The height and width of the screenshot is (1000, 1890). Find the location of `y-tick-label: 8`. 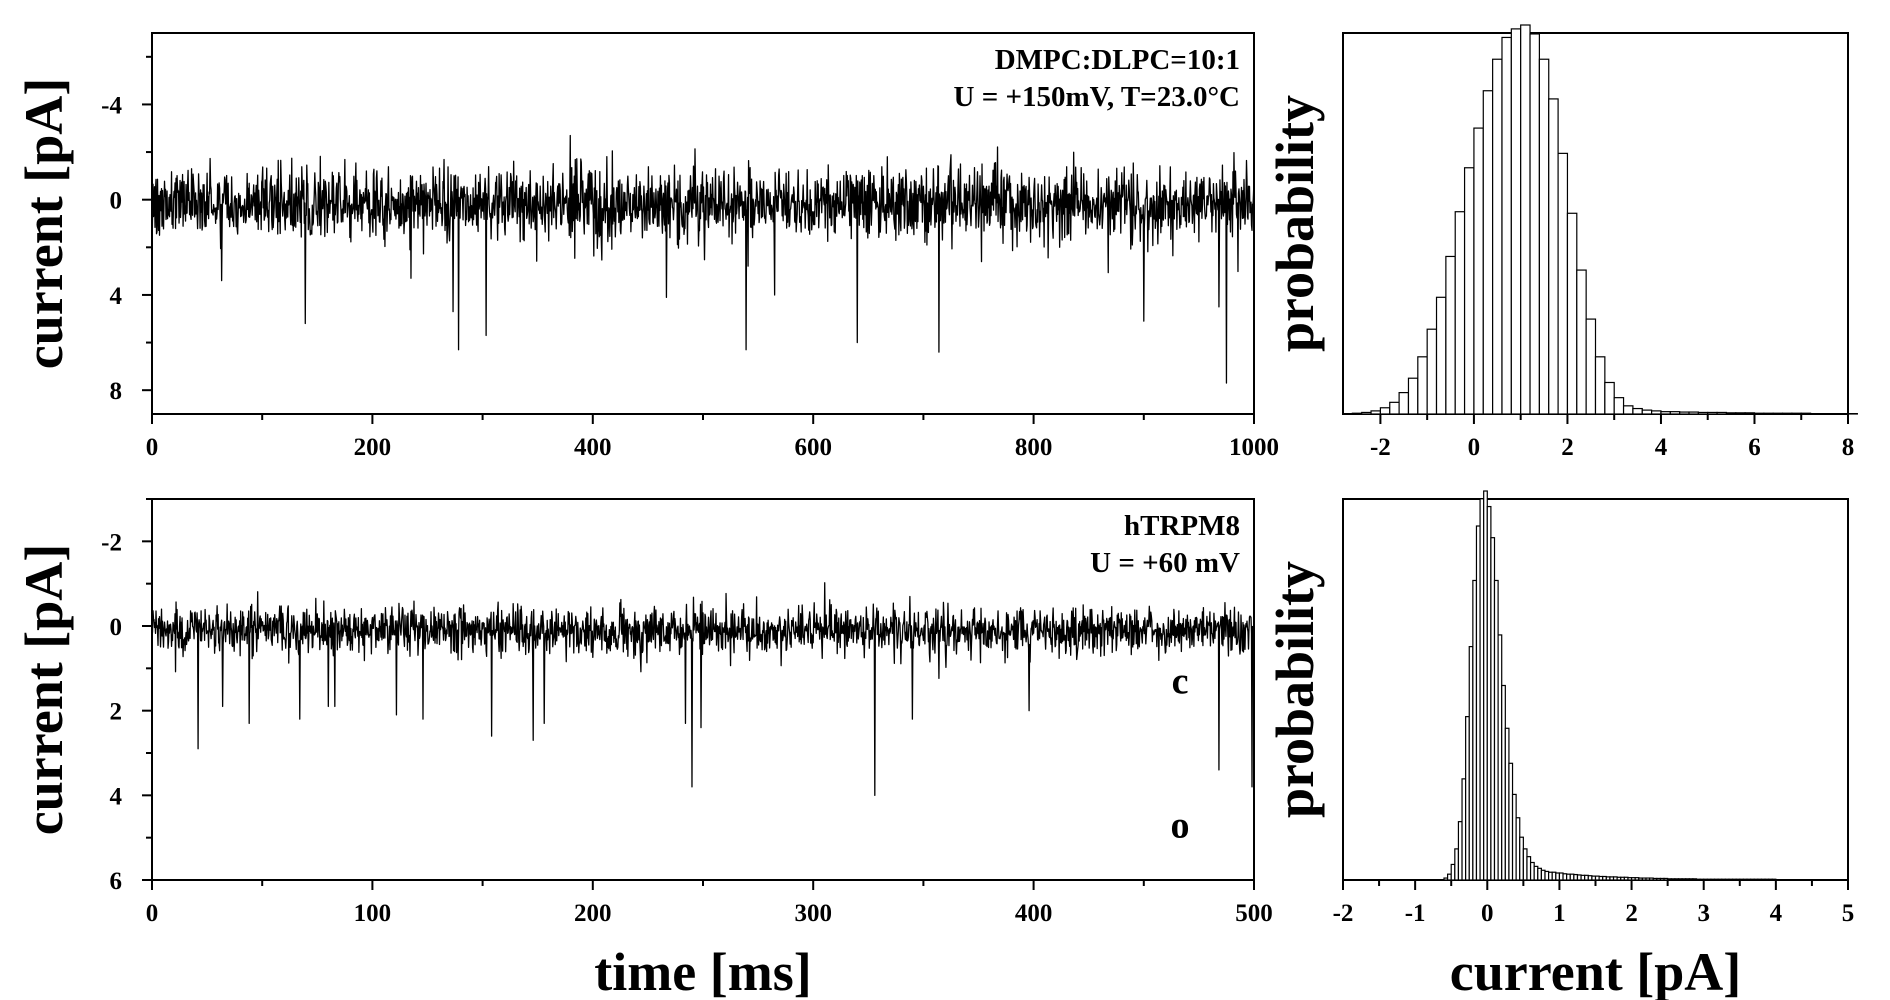

y-tick-label: 8 is located at coordinates (116, 391).